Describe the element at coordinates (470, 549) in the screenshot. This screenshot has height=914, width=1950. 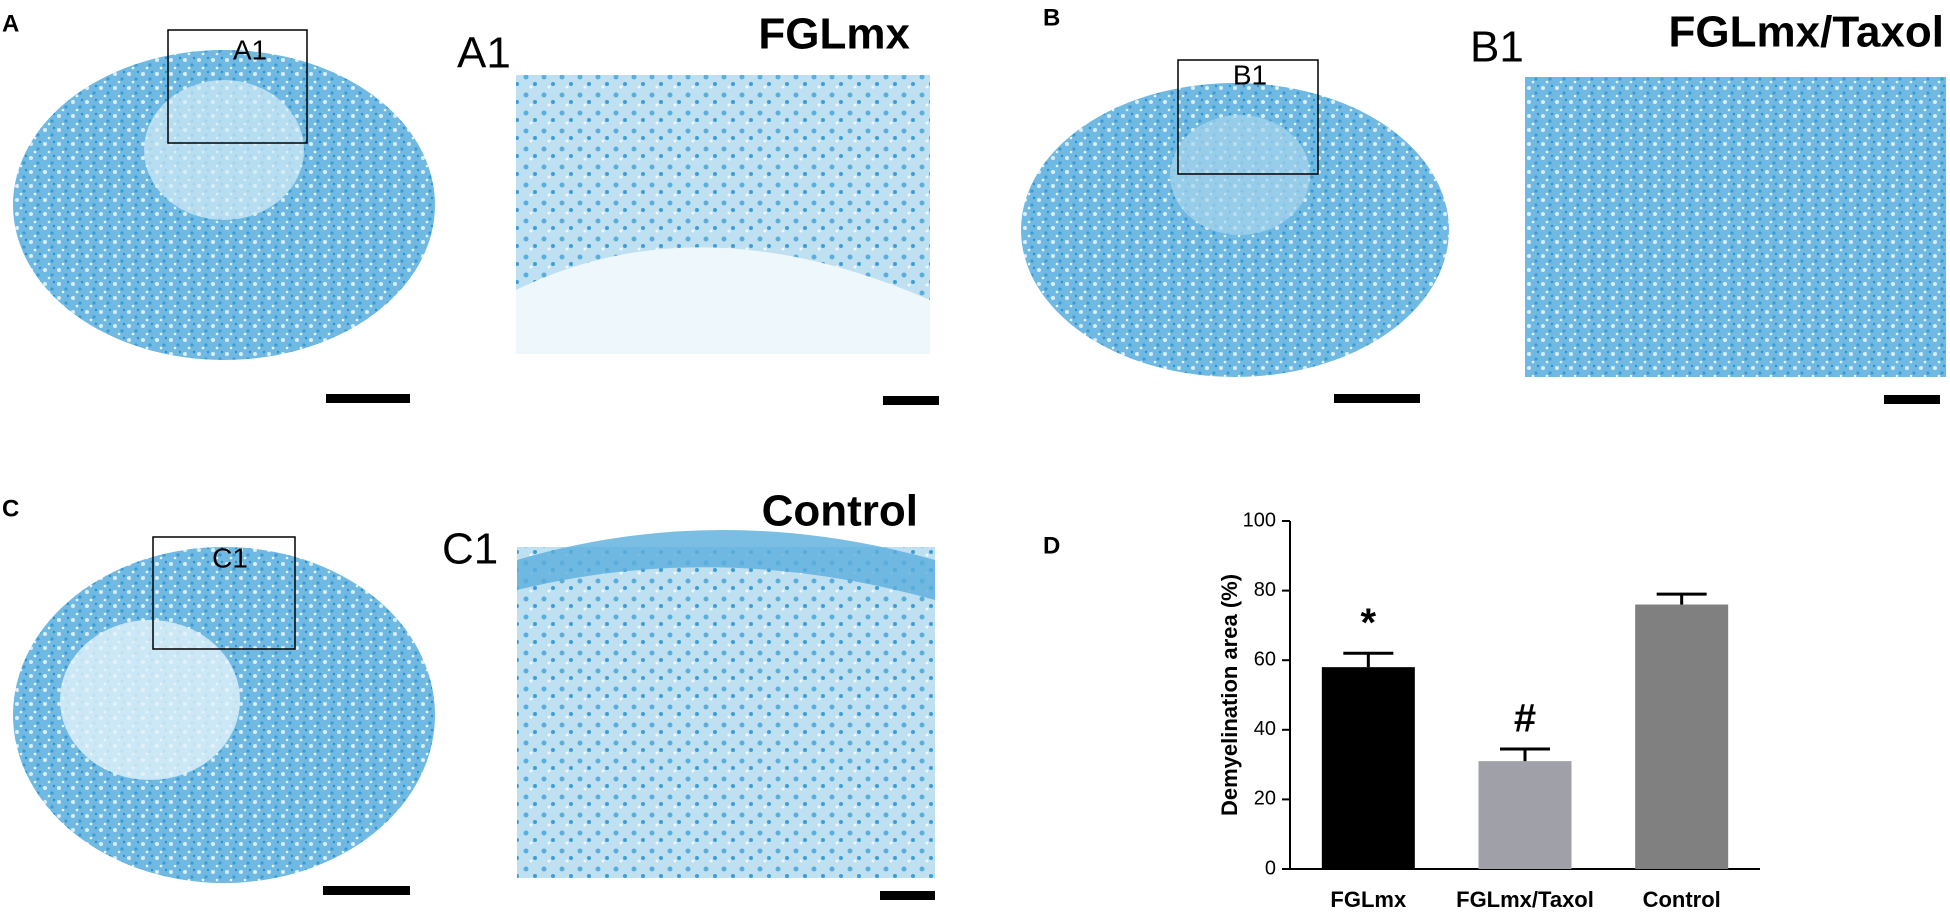
I see `inset-label: C1` at that location.